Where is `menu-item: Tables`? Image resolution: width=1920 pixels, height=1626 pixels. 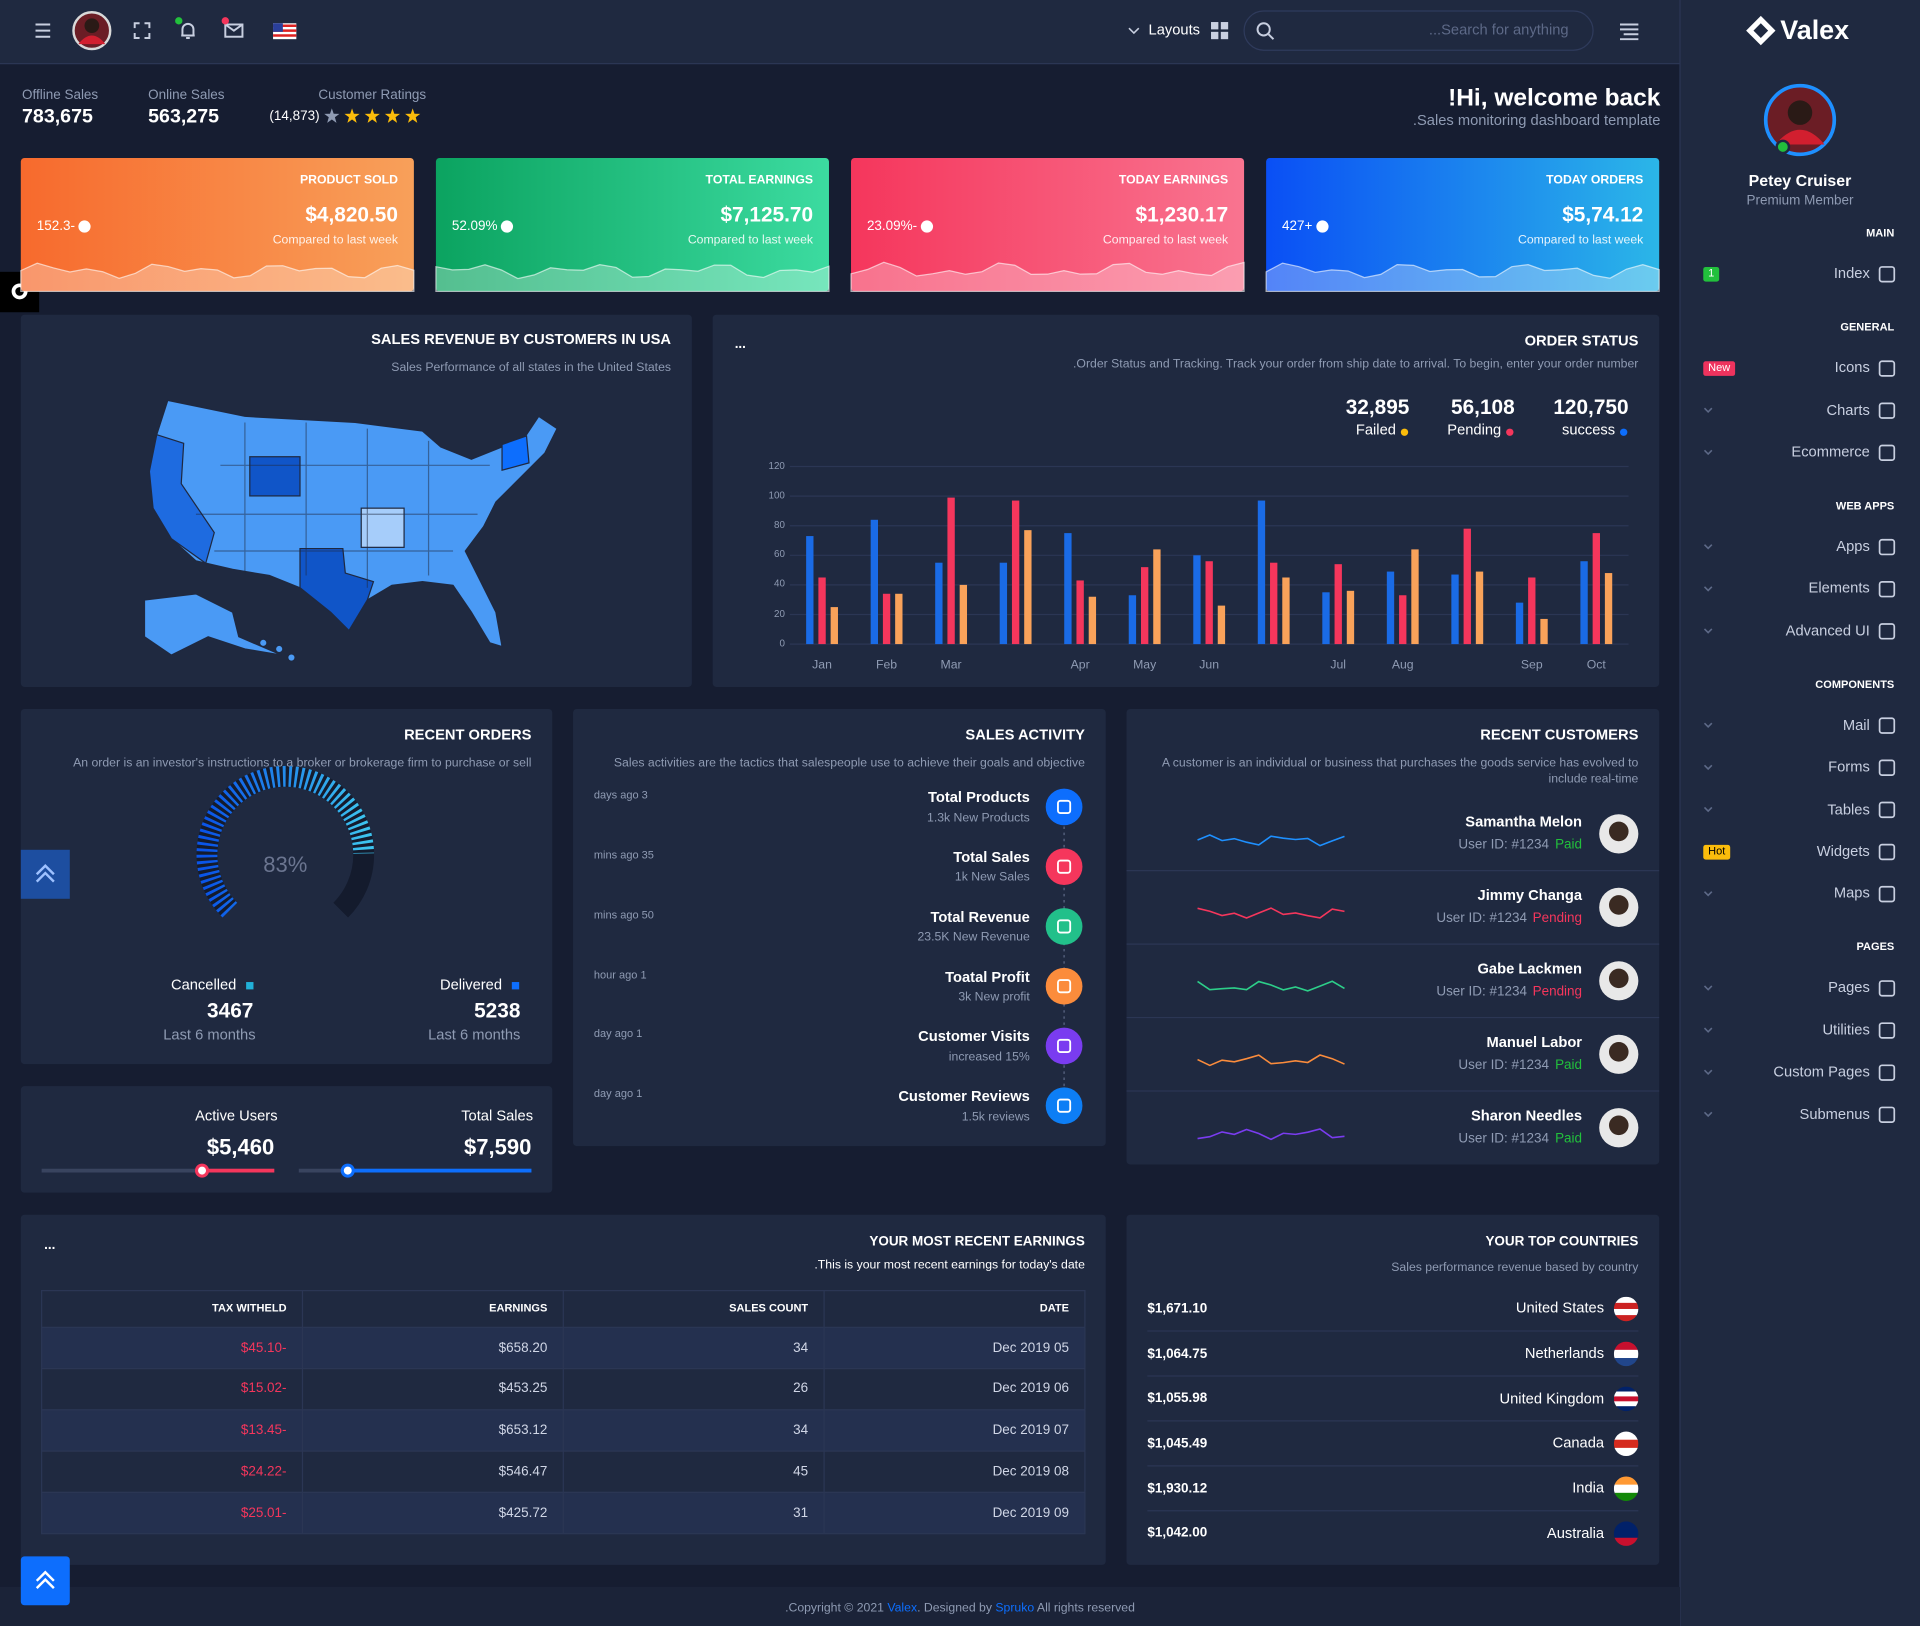 menu-item: Tables is located at coordinates (1848, 809).